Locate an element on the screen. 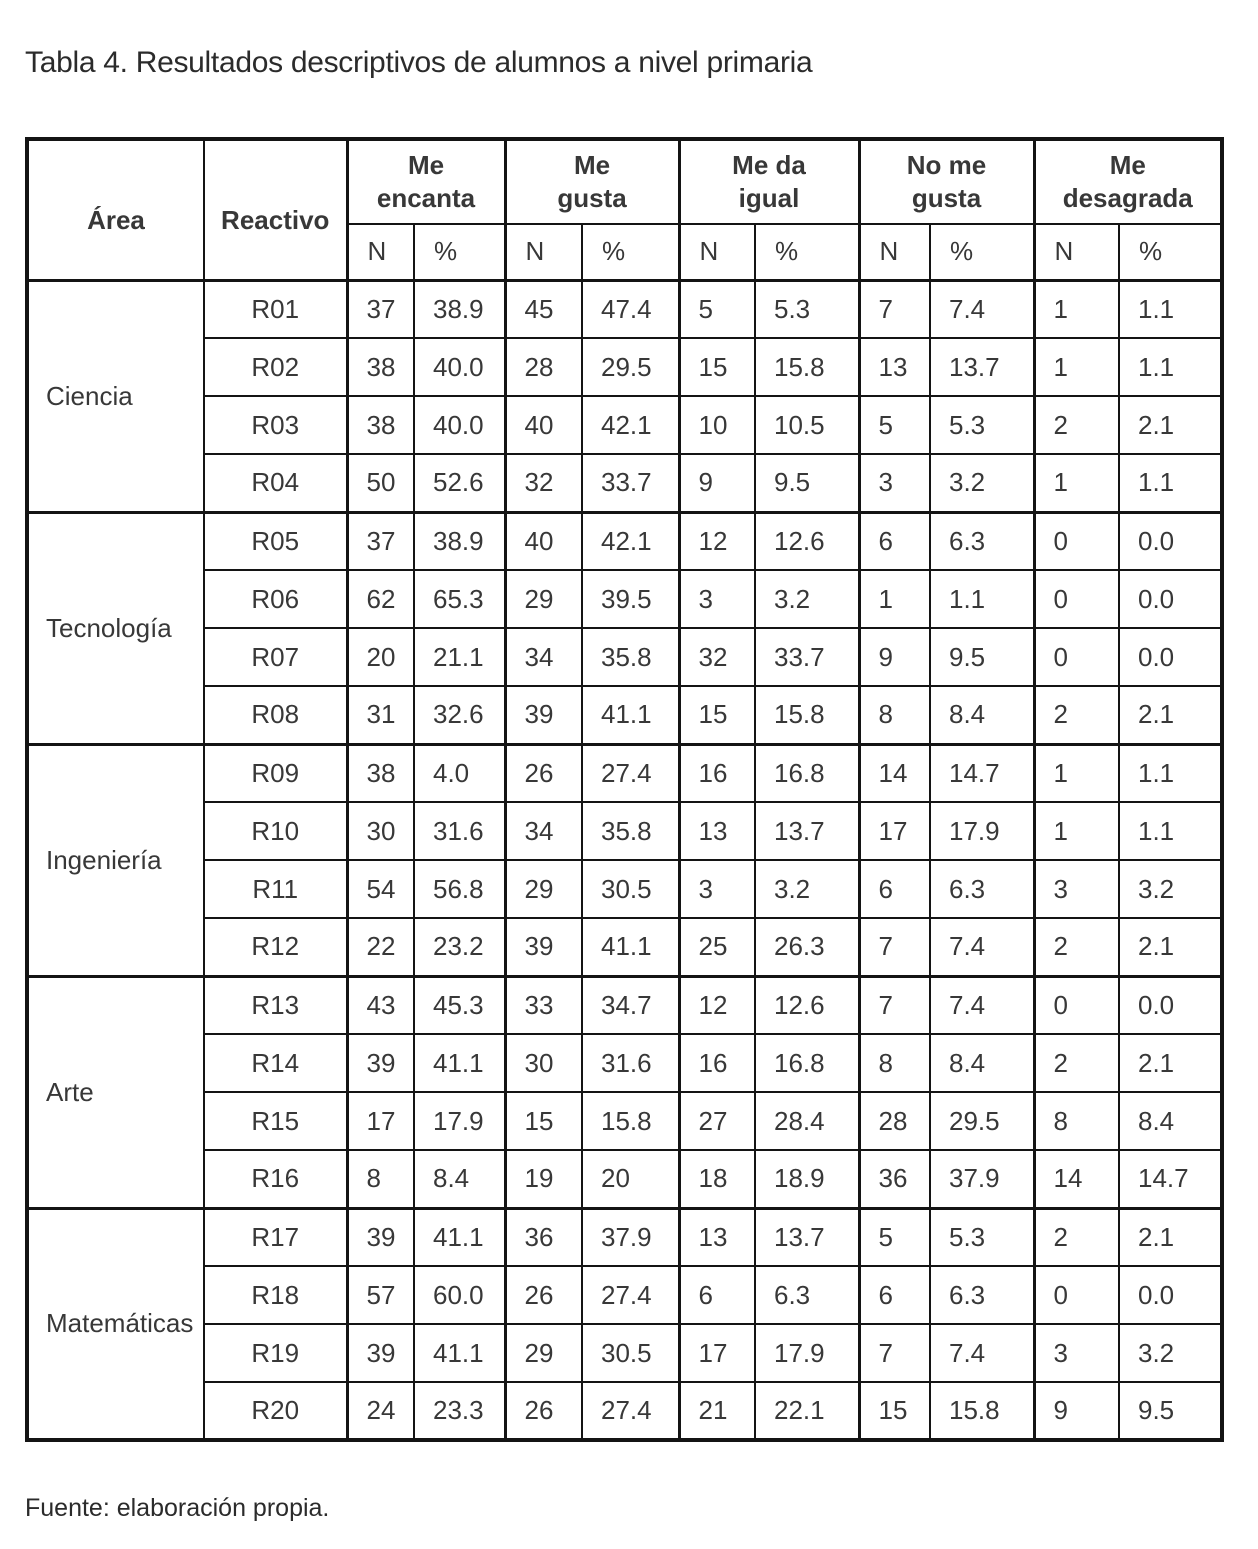  value-cell-n: 29 is located at coordinates (543, 599).